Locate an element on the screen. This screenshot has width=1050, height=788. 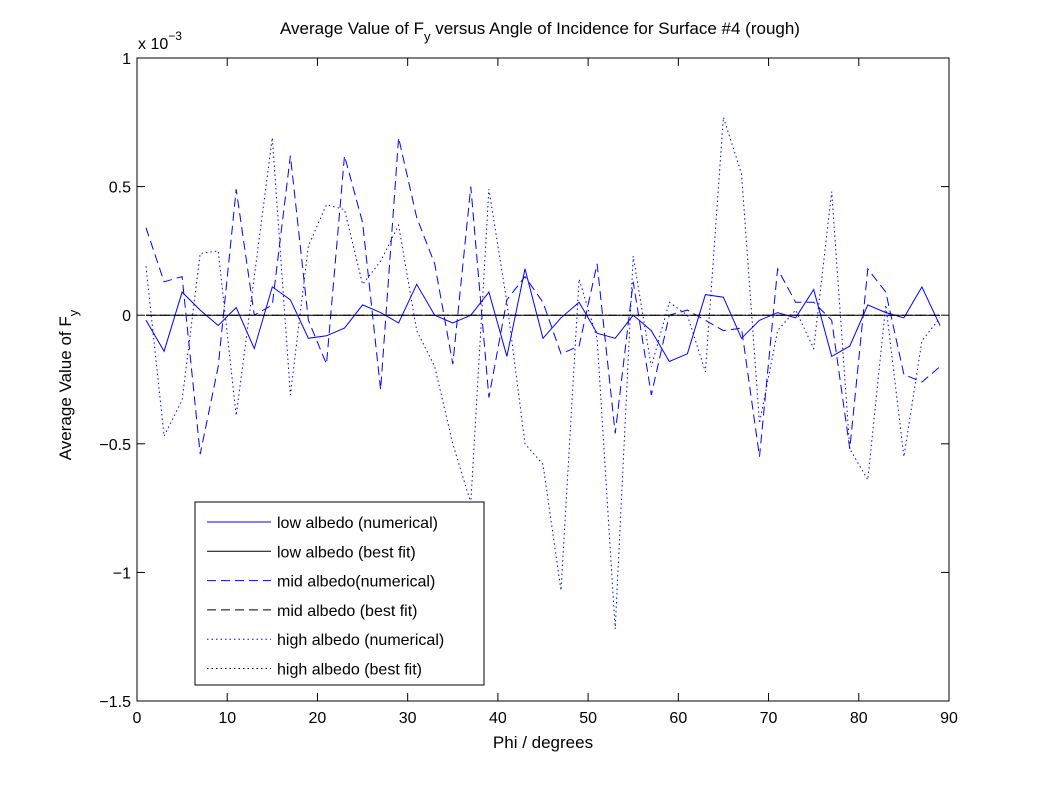
x-tick-label: 90 is located at coordinates (949, 718).